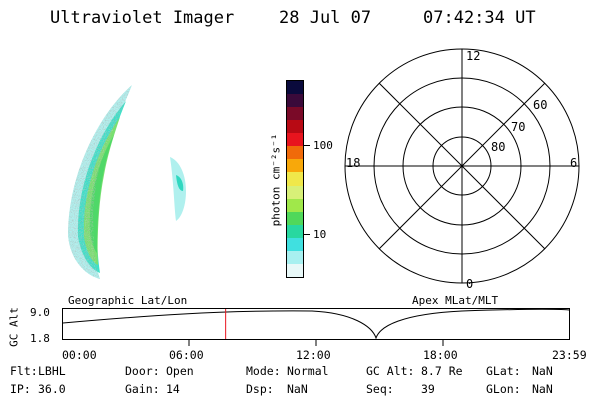 The width and height of the screenshot is (600, 400). Describe the element at coordinates (40, 338) in the screenshot. I see `altitude-min-label: 1.8` at that location.